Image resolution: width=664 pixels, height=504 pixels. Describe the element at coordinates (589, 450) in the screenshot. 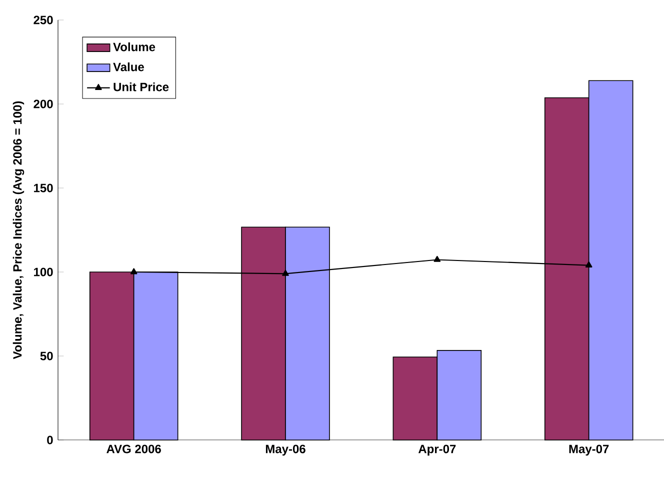

I see `x-tick-label: May-07` at that location.